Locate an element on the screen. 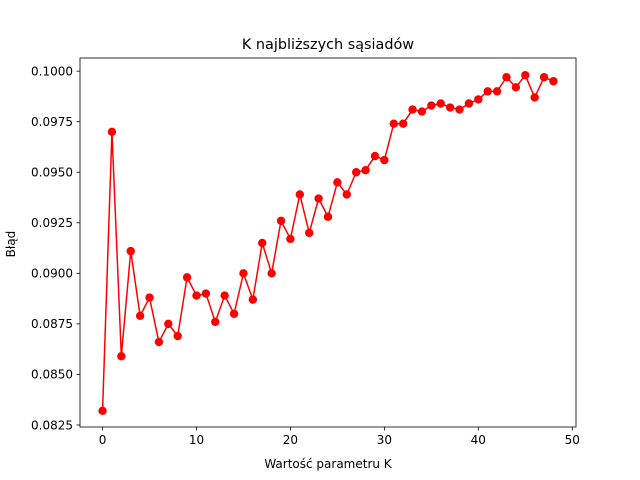 This screenshot has height=480, width=640. x-tick-label: 40 is located at coordinates (478, 440).